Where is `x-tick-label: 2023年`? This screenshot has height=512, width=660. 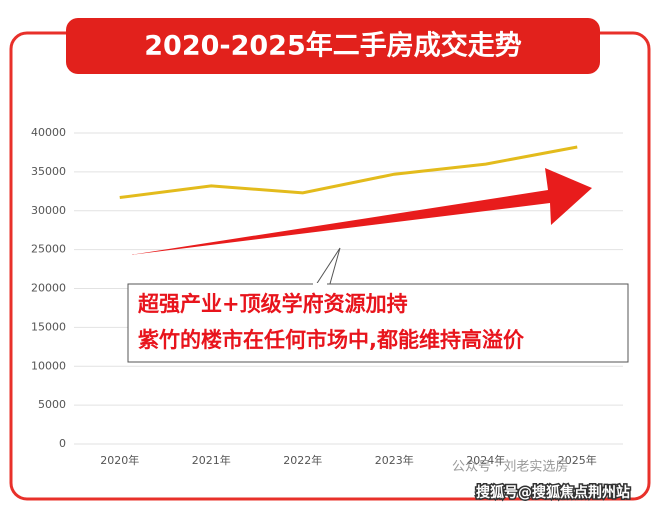 x-tick-label: 2023年 is located at coordinates (394, 460).